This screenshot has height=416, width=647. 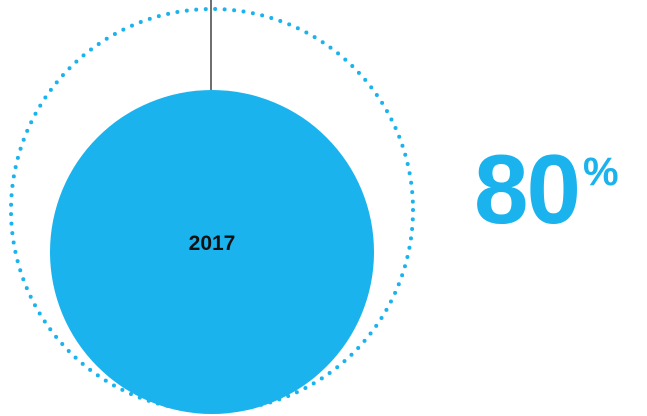 I want to click on percent-value: 80, so click(x=527, y=189).